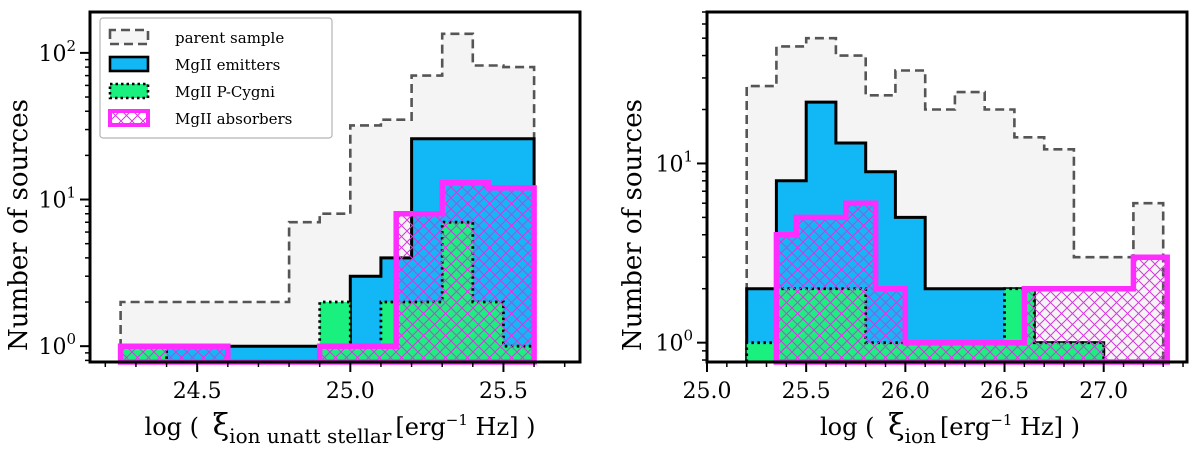 The image size is (1200, 453). What do you see at coordinates (129, 64) in the screenshot?
I see `legend-swatch-emitters` at bounding box center [129, 64].